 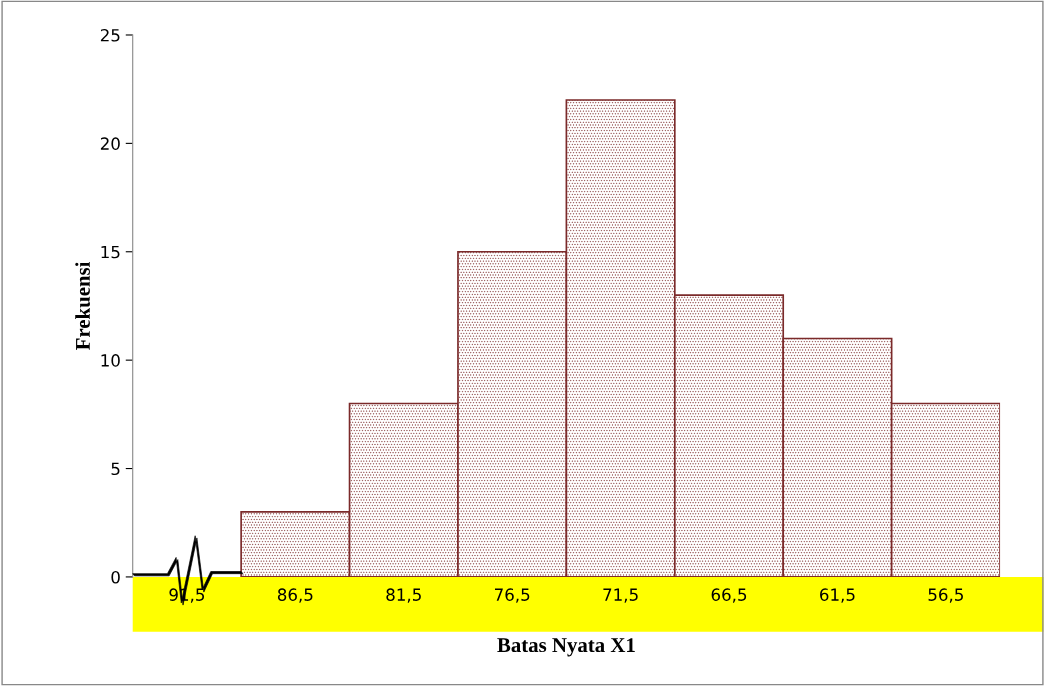 I want to click on x-tick-label: 66,5, so click(x=729, y=595).